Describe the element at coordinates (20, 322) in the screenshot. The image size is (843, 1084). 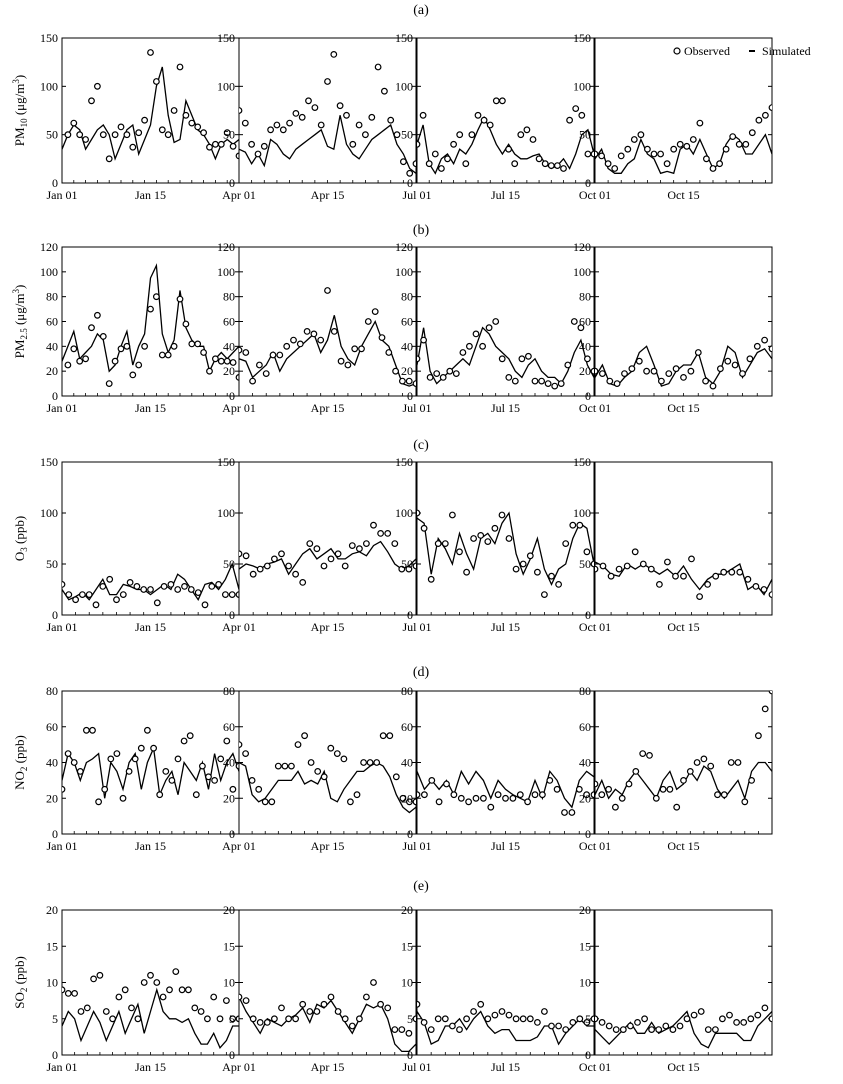
I see `y-axis-label: PM2.5 (μg/m3)` at that location.